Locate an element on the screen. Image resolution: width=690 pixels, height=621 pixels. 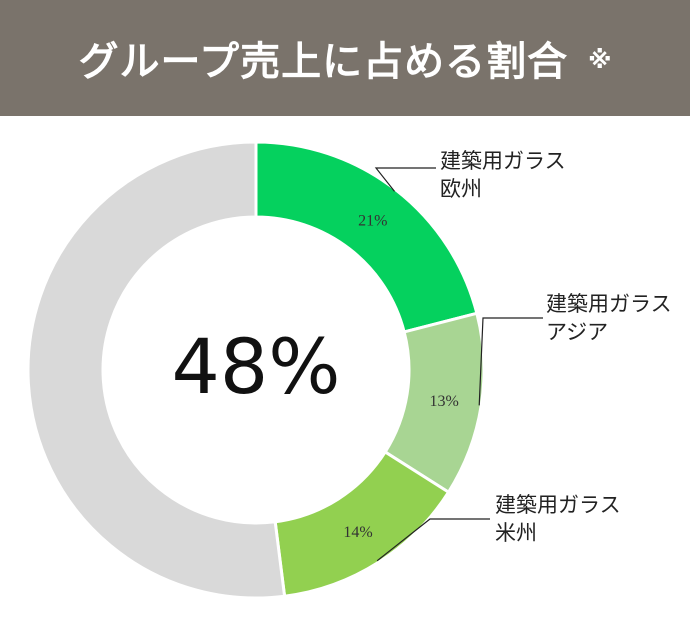
percentage-labels-group: 21% 13% 14% is located at coordinates (400, 376).